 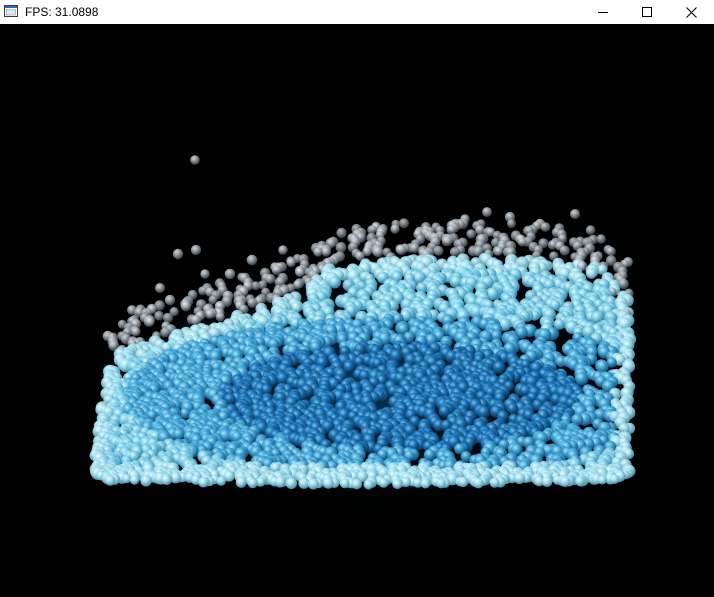 I want to click on window-title: FPS: 31.0898, so click(x=62, y=12).